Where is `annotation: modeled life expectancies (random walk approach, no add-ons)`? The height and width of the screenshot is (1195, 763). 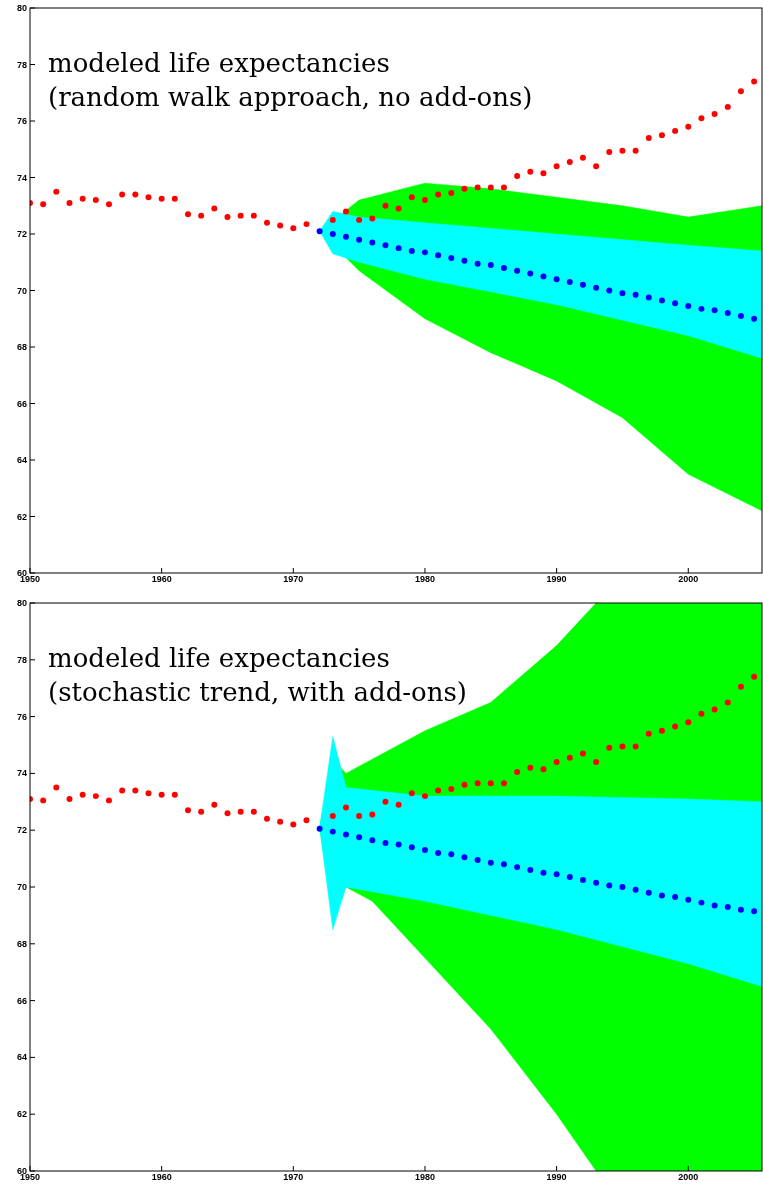 annotation: modeled life expectancies (random walk approach, no add-ons) is located at coordinates (290, 80).